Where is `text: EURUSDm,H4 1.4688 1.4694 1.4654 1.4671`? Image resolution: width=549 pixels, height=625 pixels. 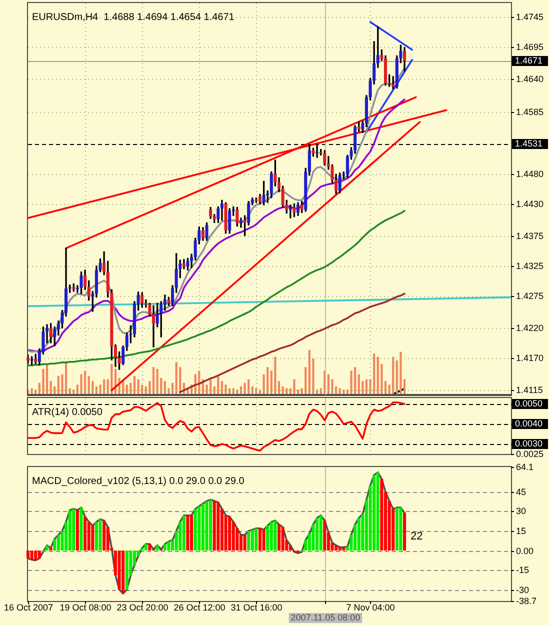
text: EURUSDm,H4 1.4688 1.4694 1.4654 1.4671 is located at coordinates (133, 17).